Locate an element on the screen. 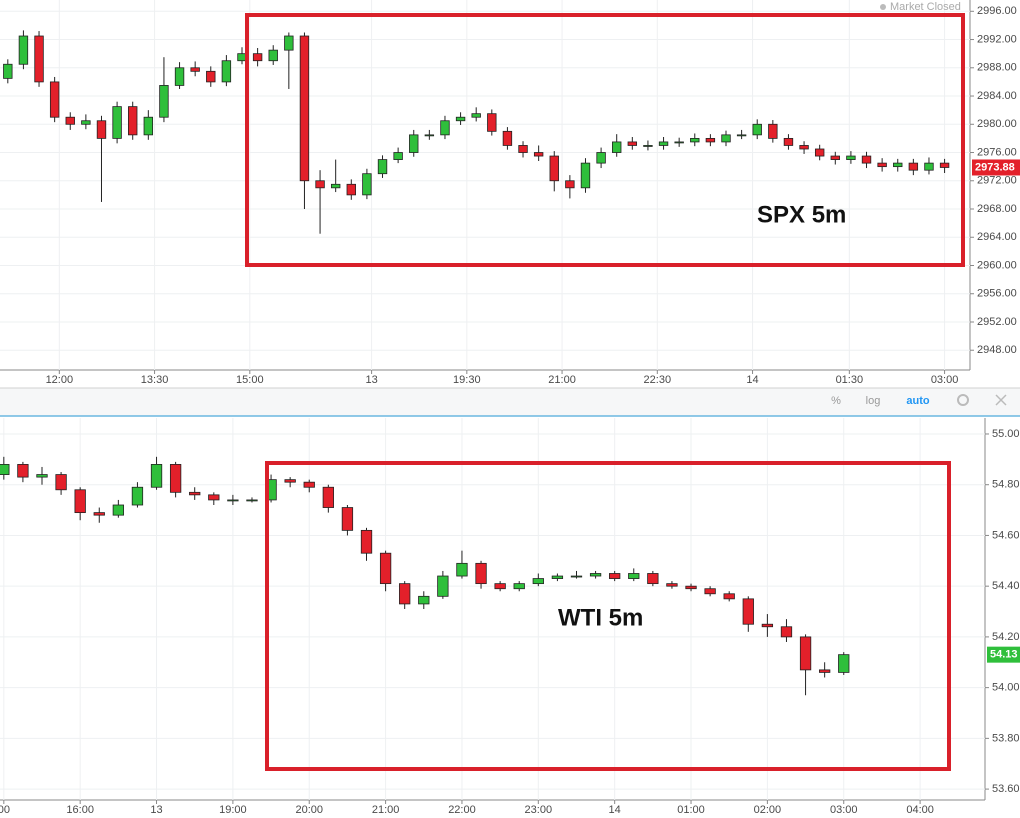 This screenshot has width=1020, height=818. toolbar-button: log is located at coordinates (873, 401).